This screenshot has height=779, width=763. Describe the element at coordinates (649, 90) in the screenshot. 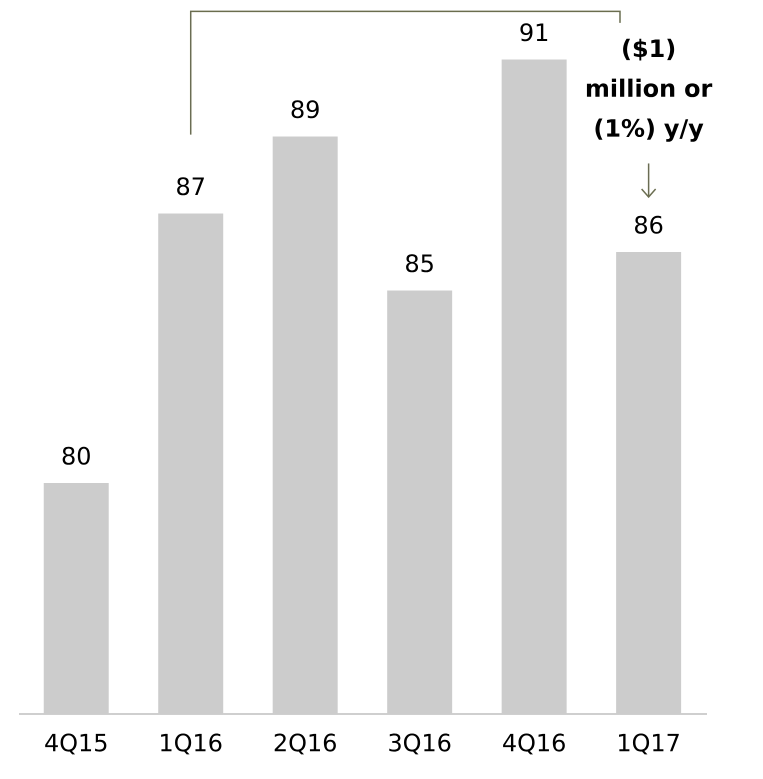

I see `annotation: ($1) million or (1%) y/y` at that location.